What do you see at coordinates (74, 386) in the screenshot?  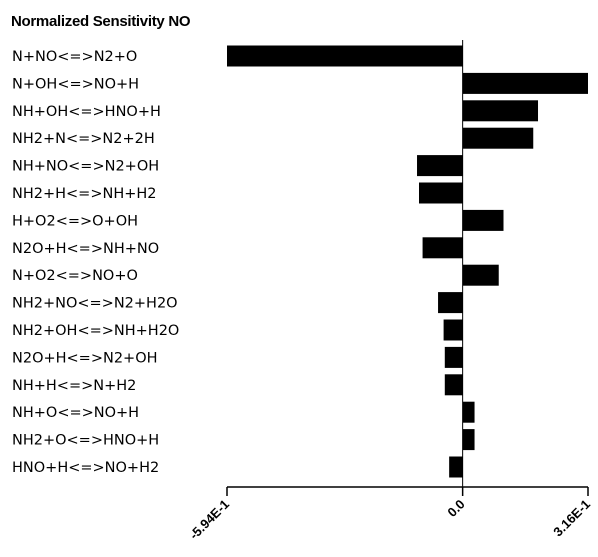 I see `reaction-label: NH+H<=>N+H2` at bounding box center [74, 386].